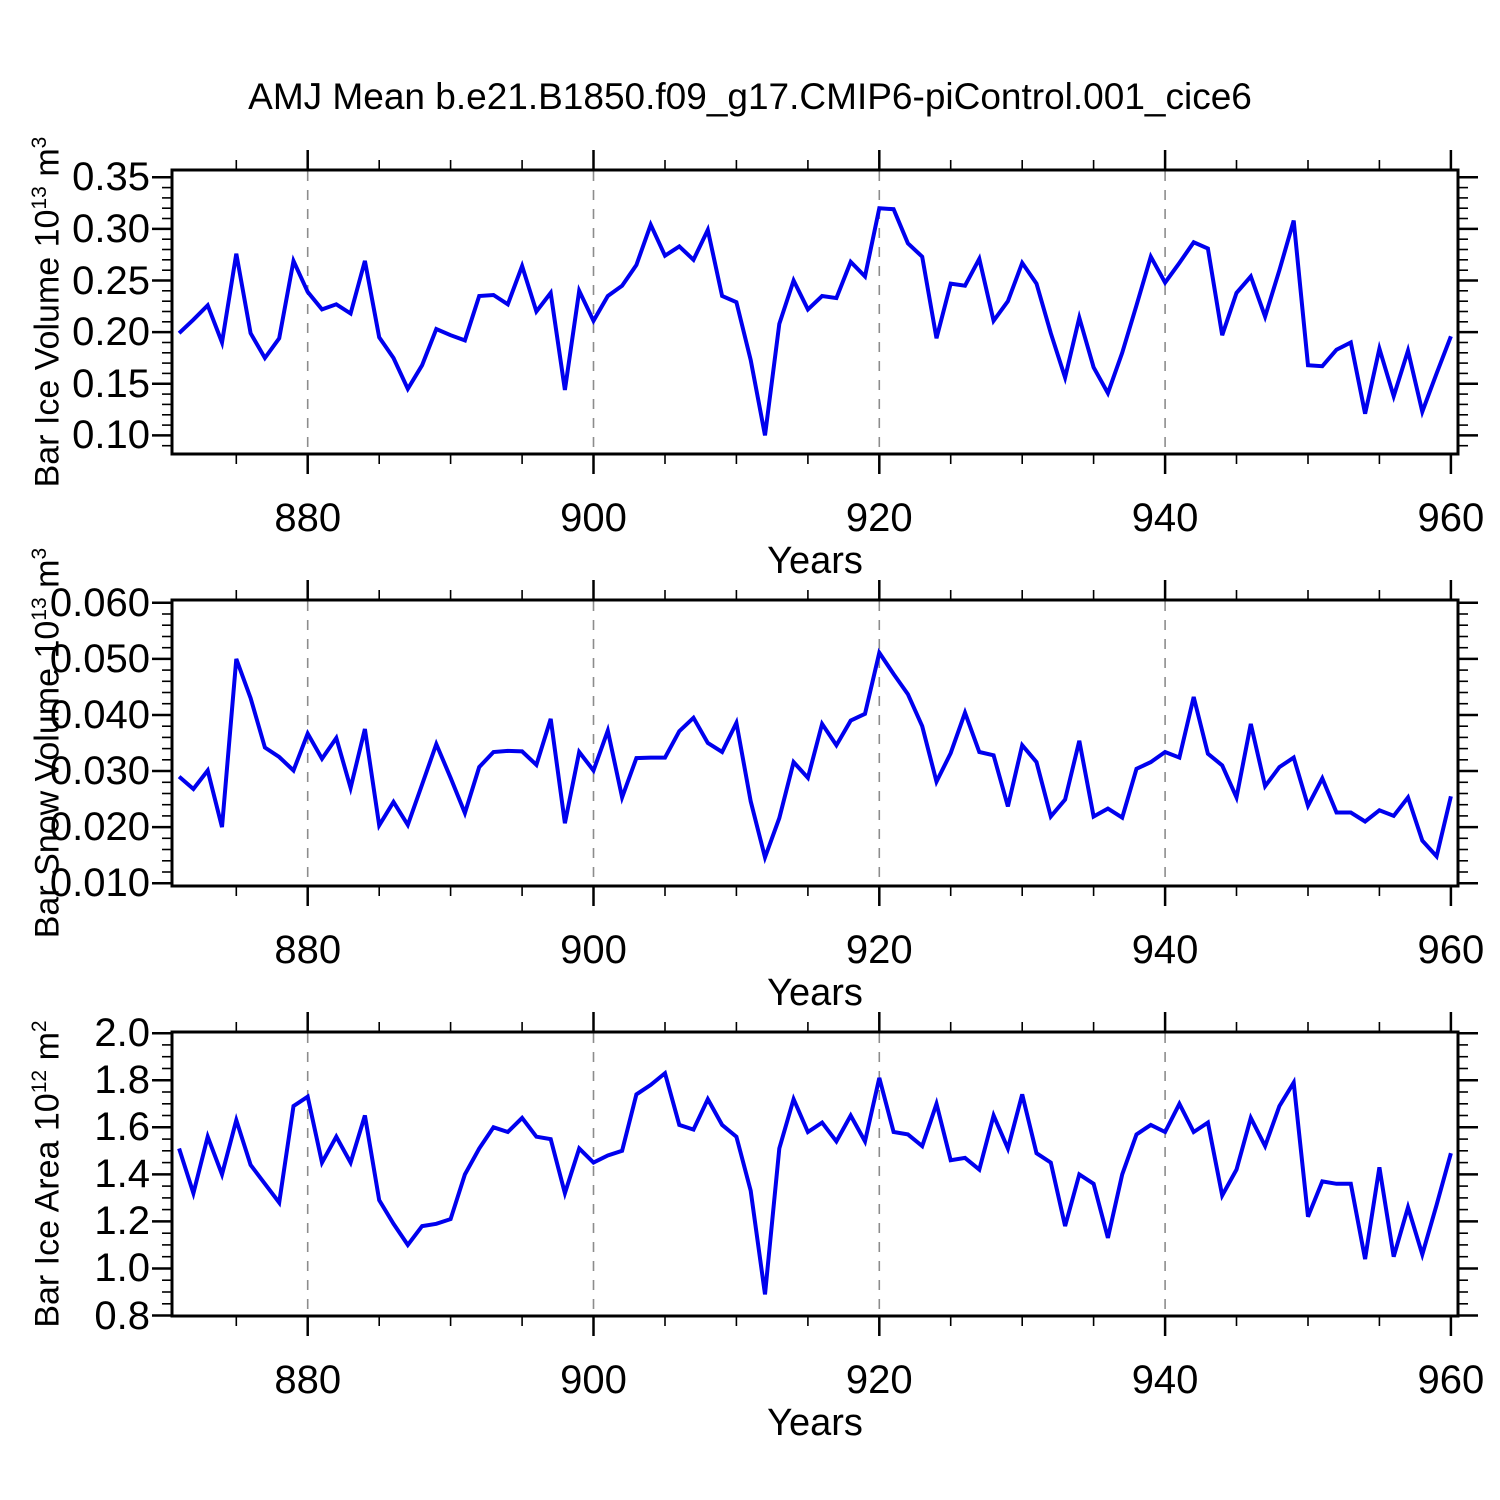 The width and height of the screenshot is (1500, 1500). What do you see at coordinates (47, 1174) in the screenshot?
I see `panel3-yaxis-title: Bar Ice Area 1012 m2` at bounding box center [47, 1174].